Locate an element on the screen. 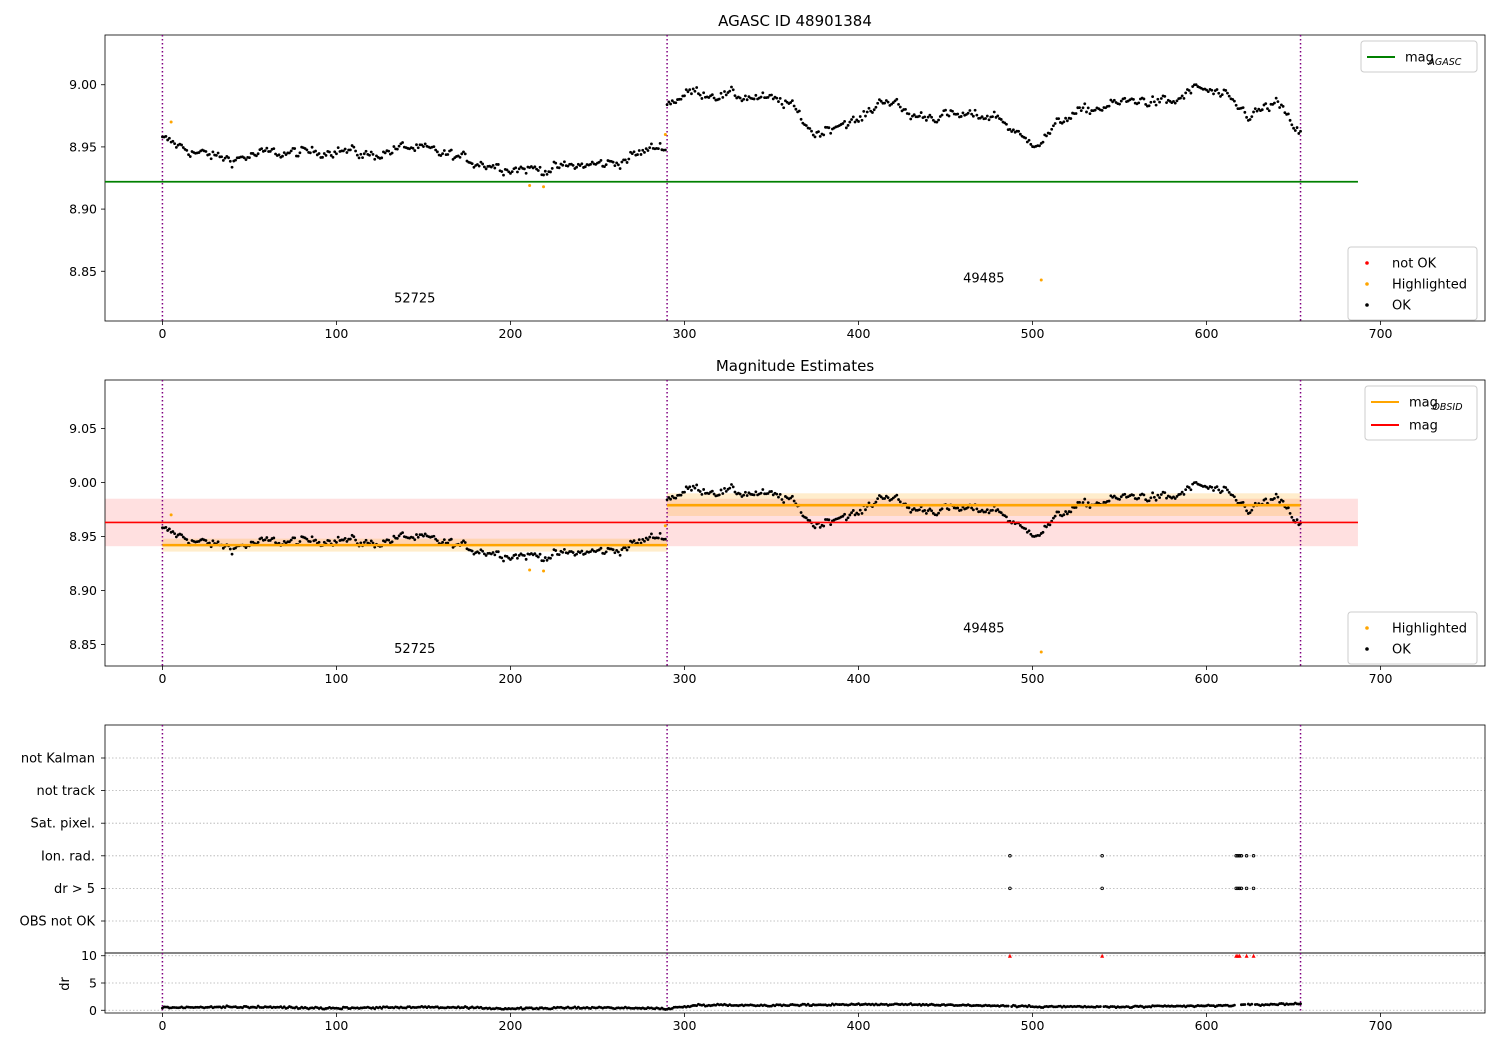  legend-marker is located at coordinates (1367, 284).